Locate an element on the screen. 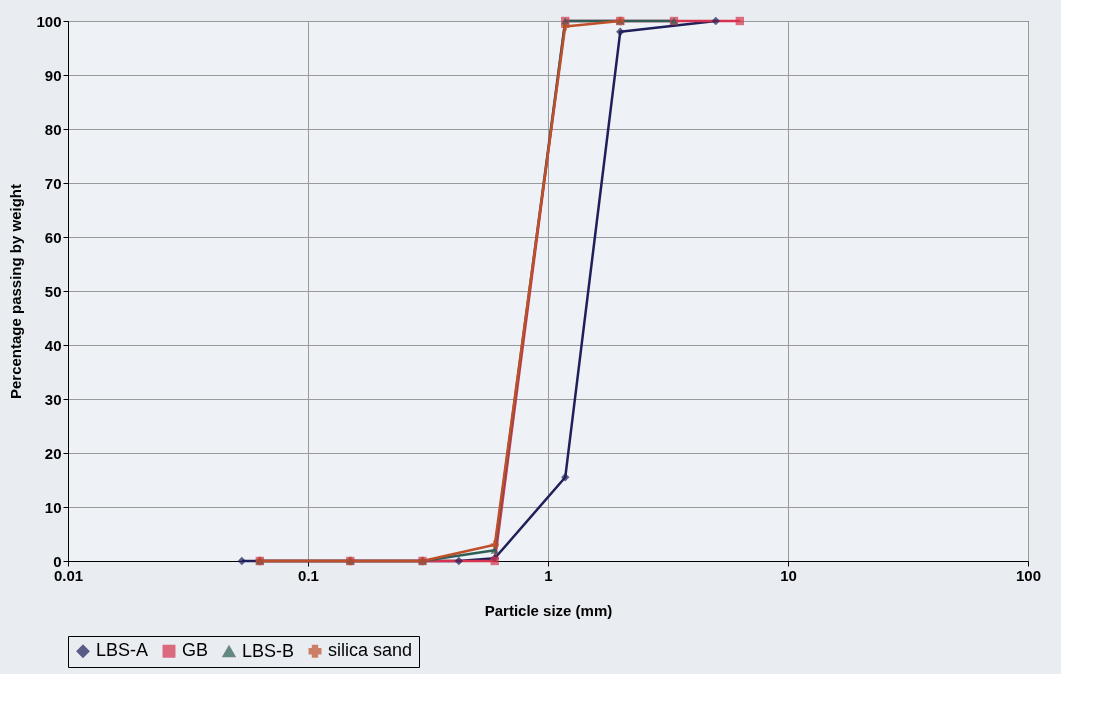 This screenshot has width=1118, height=720. y-axis-title: Percentage passing by weight is located at coordinates (16, 291).